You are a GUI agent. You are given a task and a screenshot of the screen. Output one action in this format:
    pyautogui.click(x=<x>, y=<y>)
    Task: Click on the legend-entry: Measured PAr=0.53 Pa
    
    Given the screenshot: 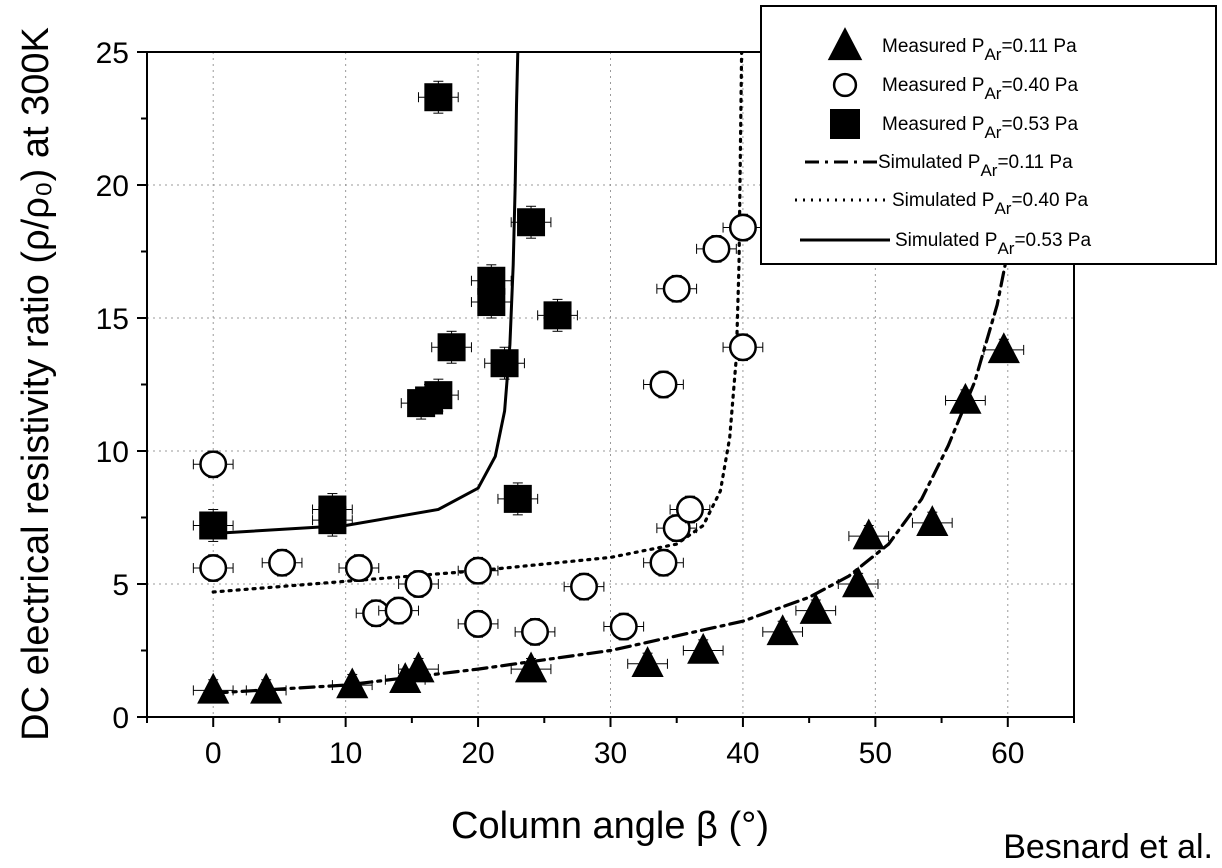 What is the action you would take?
    pyautogui.click(x=954, y=125)
    